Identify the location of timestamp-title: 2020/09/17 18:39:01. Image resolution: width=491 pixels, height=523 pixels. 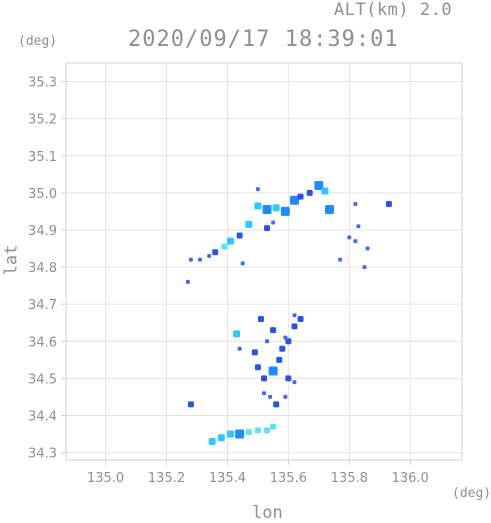
(263, 39).